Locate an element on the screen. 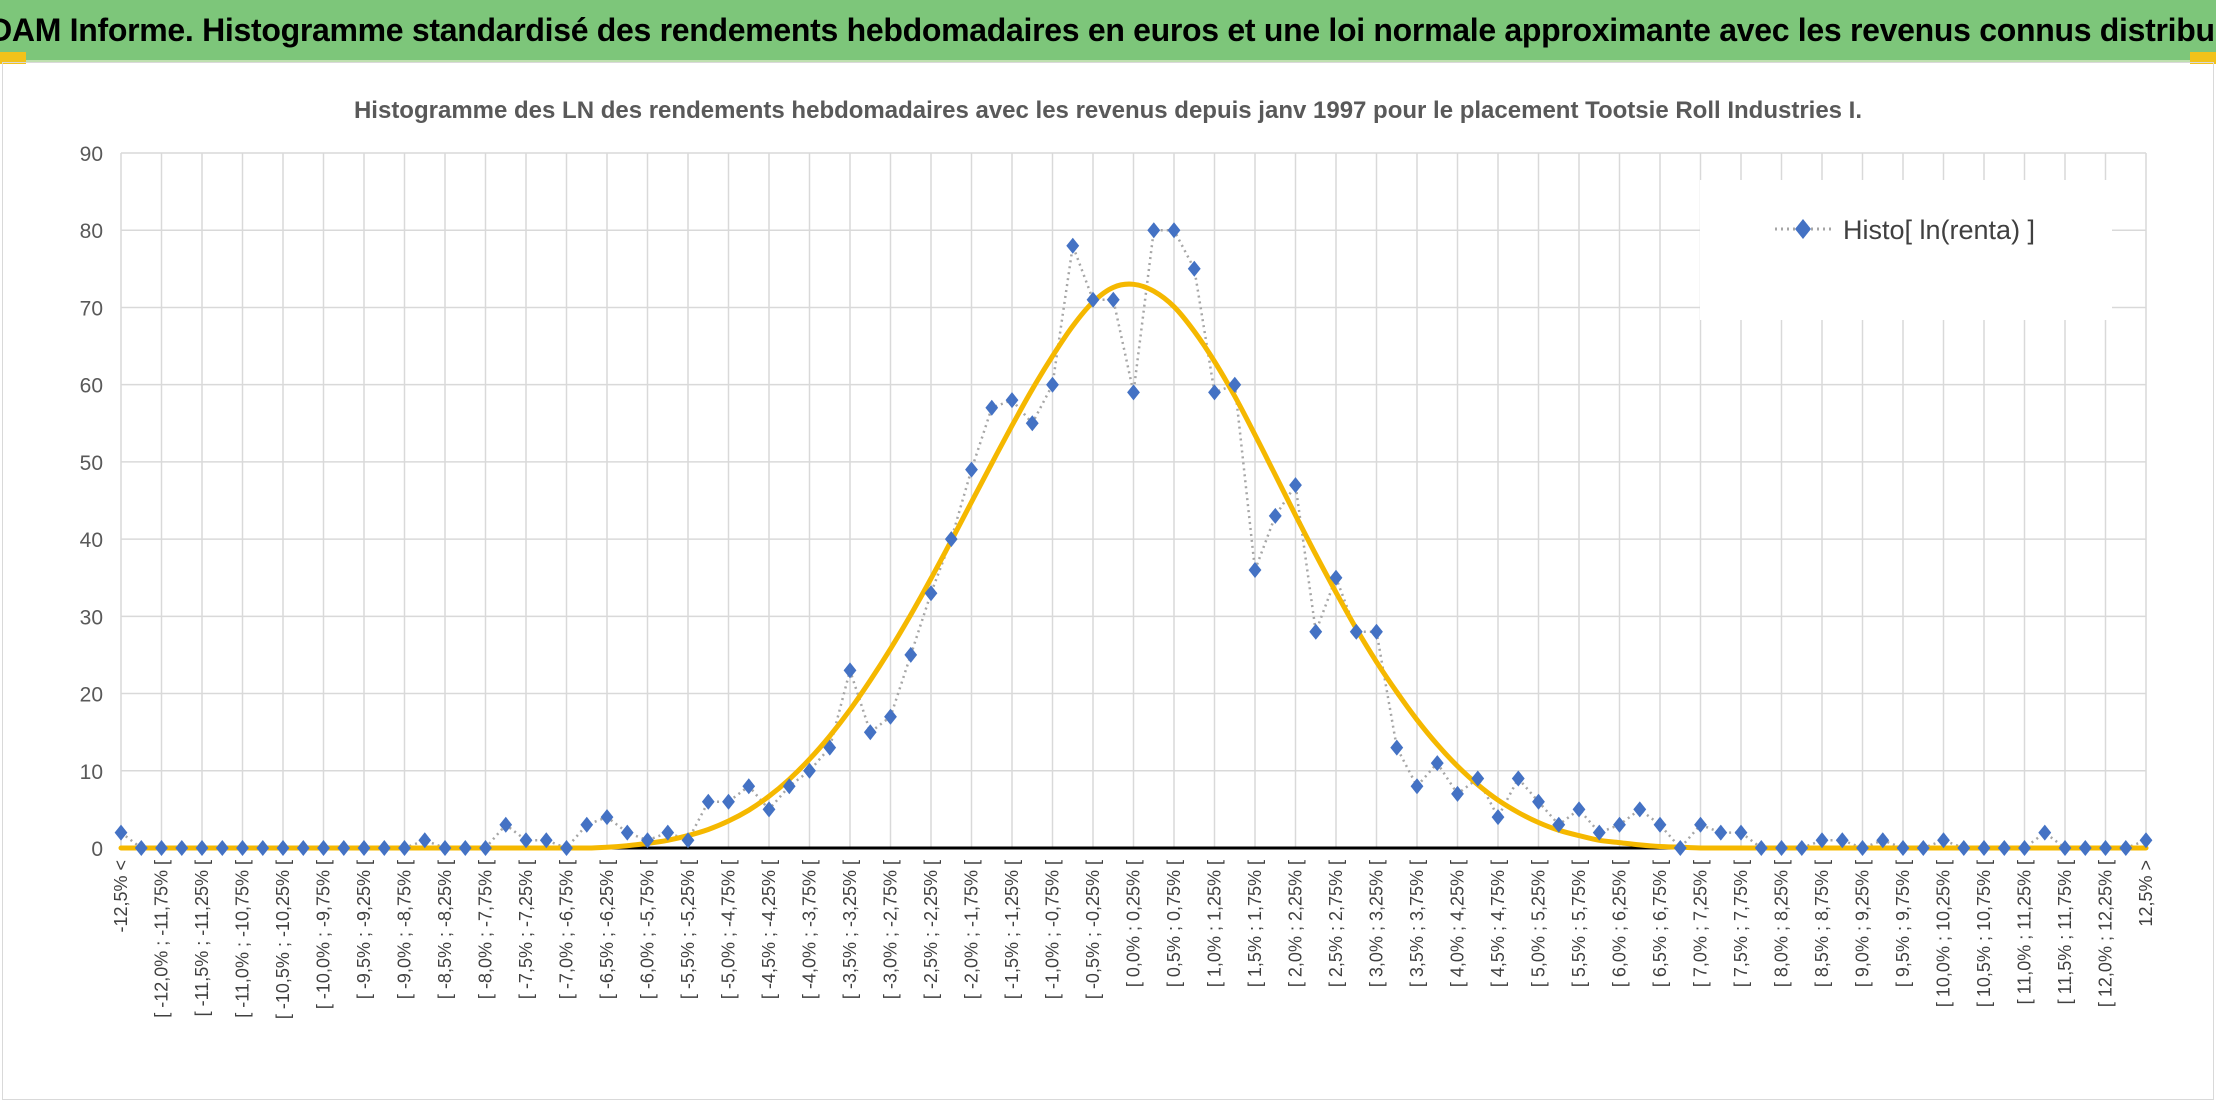  y-tick-label: 10 is located at coordinates (91, 772).